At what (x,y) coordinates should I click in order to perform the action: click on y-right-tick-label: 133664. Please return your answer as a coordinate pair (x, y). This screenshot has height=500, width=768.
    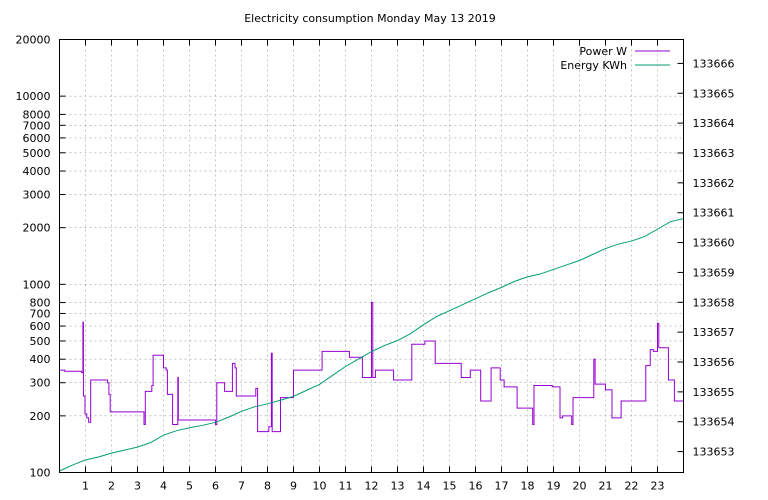
    Looking at the image, I should click on (714, 123).